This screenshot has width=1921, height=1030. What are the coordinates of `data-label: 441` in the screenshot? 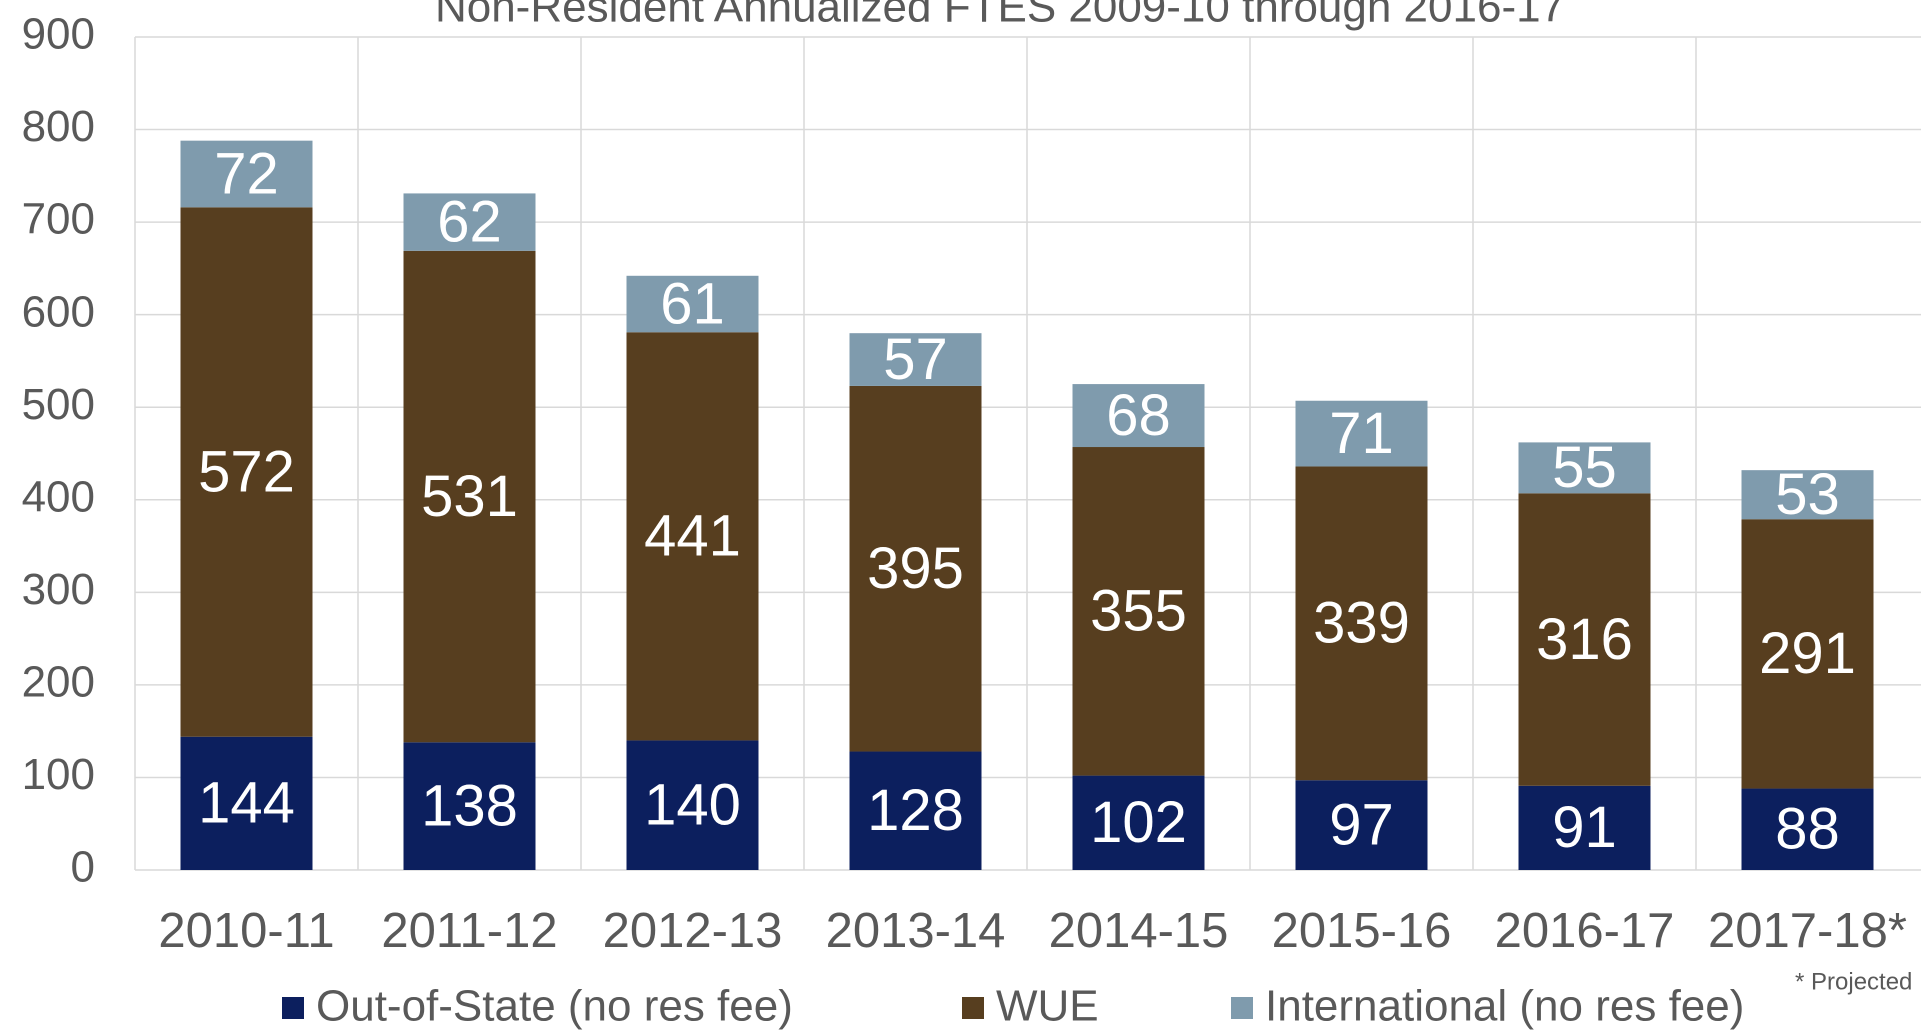 It's located at (692, 536).